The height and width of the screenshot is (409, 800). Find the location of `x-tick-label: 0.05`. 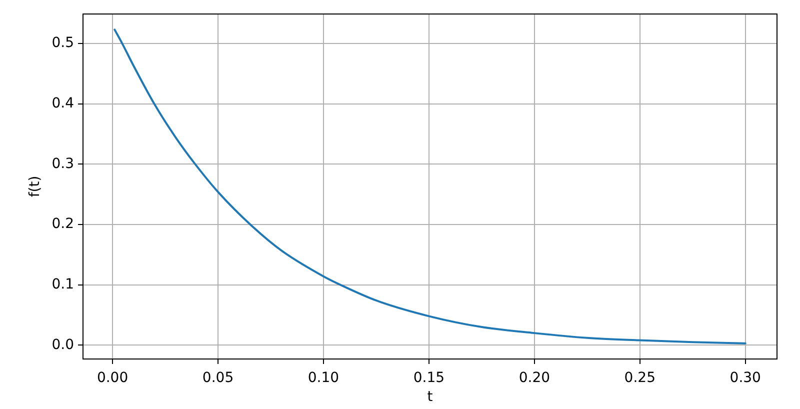

x-tick-label: 0.05 is located at coordinates (218, 378).